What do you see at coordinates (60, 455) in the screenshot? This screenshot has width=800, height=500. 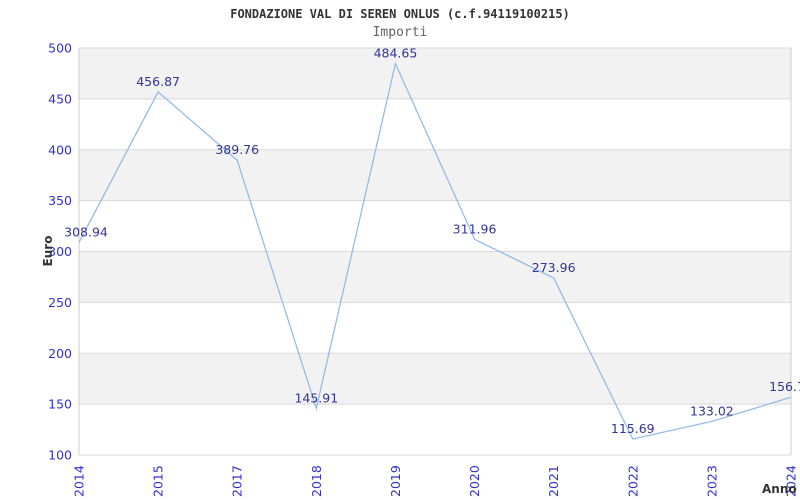 I see `y-tick-label: 100` at bounding box center [60, 455].